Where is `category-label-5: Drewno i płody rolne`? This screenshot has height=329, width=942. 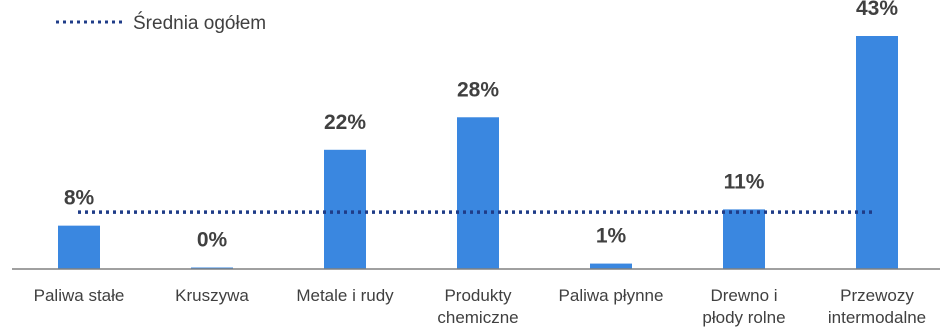 category-label-5: Drewno i płody rolne is located at coordinates (743, 306).